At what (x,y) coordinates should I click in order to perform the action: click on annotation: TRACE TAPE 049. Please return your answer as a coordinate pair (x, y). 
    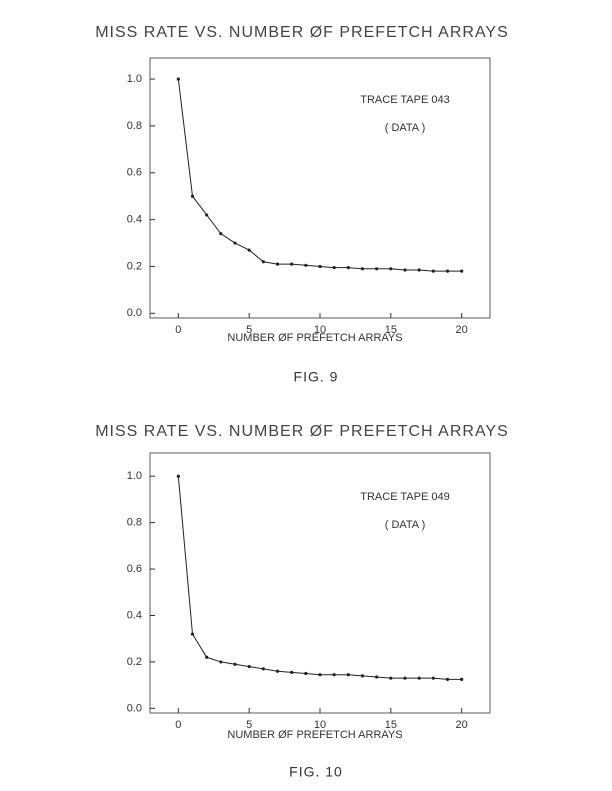
    Looking at the image, I should click on (404, 497).